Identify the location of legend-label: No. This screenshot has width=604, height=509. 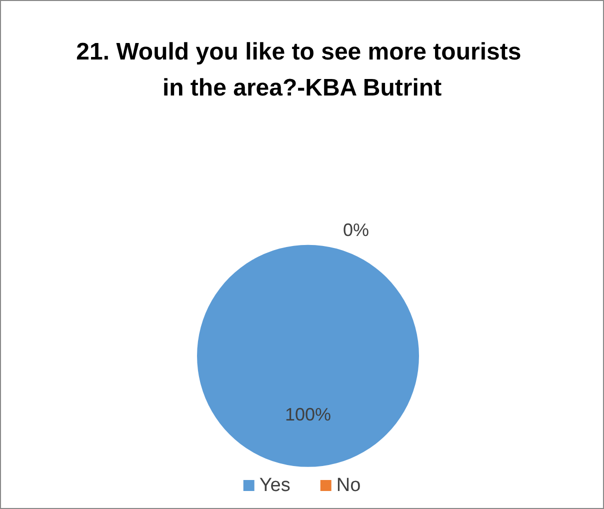
(348, 485).